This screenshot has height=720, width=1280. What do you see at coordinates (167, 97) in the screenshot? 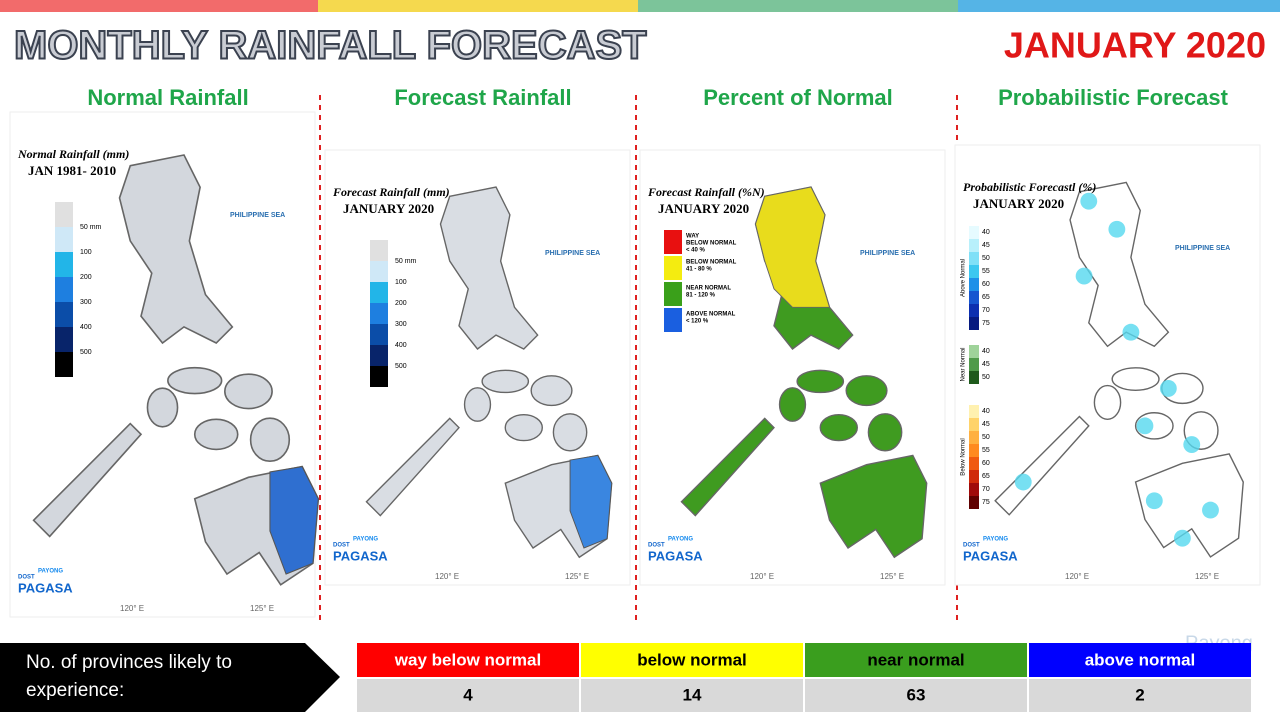
I see `panel-title: Normal Rainfall` at bounding box center [167, 97].